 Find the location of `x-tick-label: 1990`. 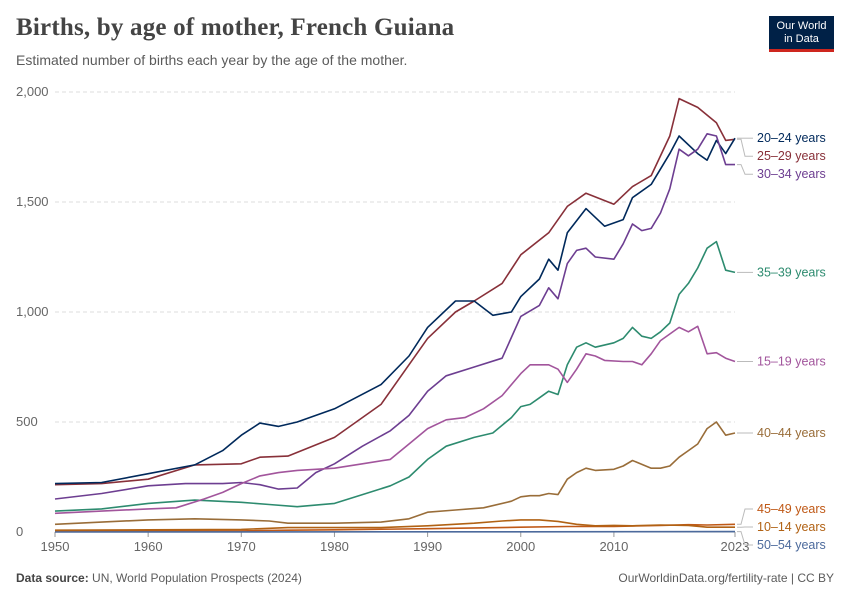

x-tick-label: 1990 is located at coordinates (427, 546).